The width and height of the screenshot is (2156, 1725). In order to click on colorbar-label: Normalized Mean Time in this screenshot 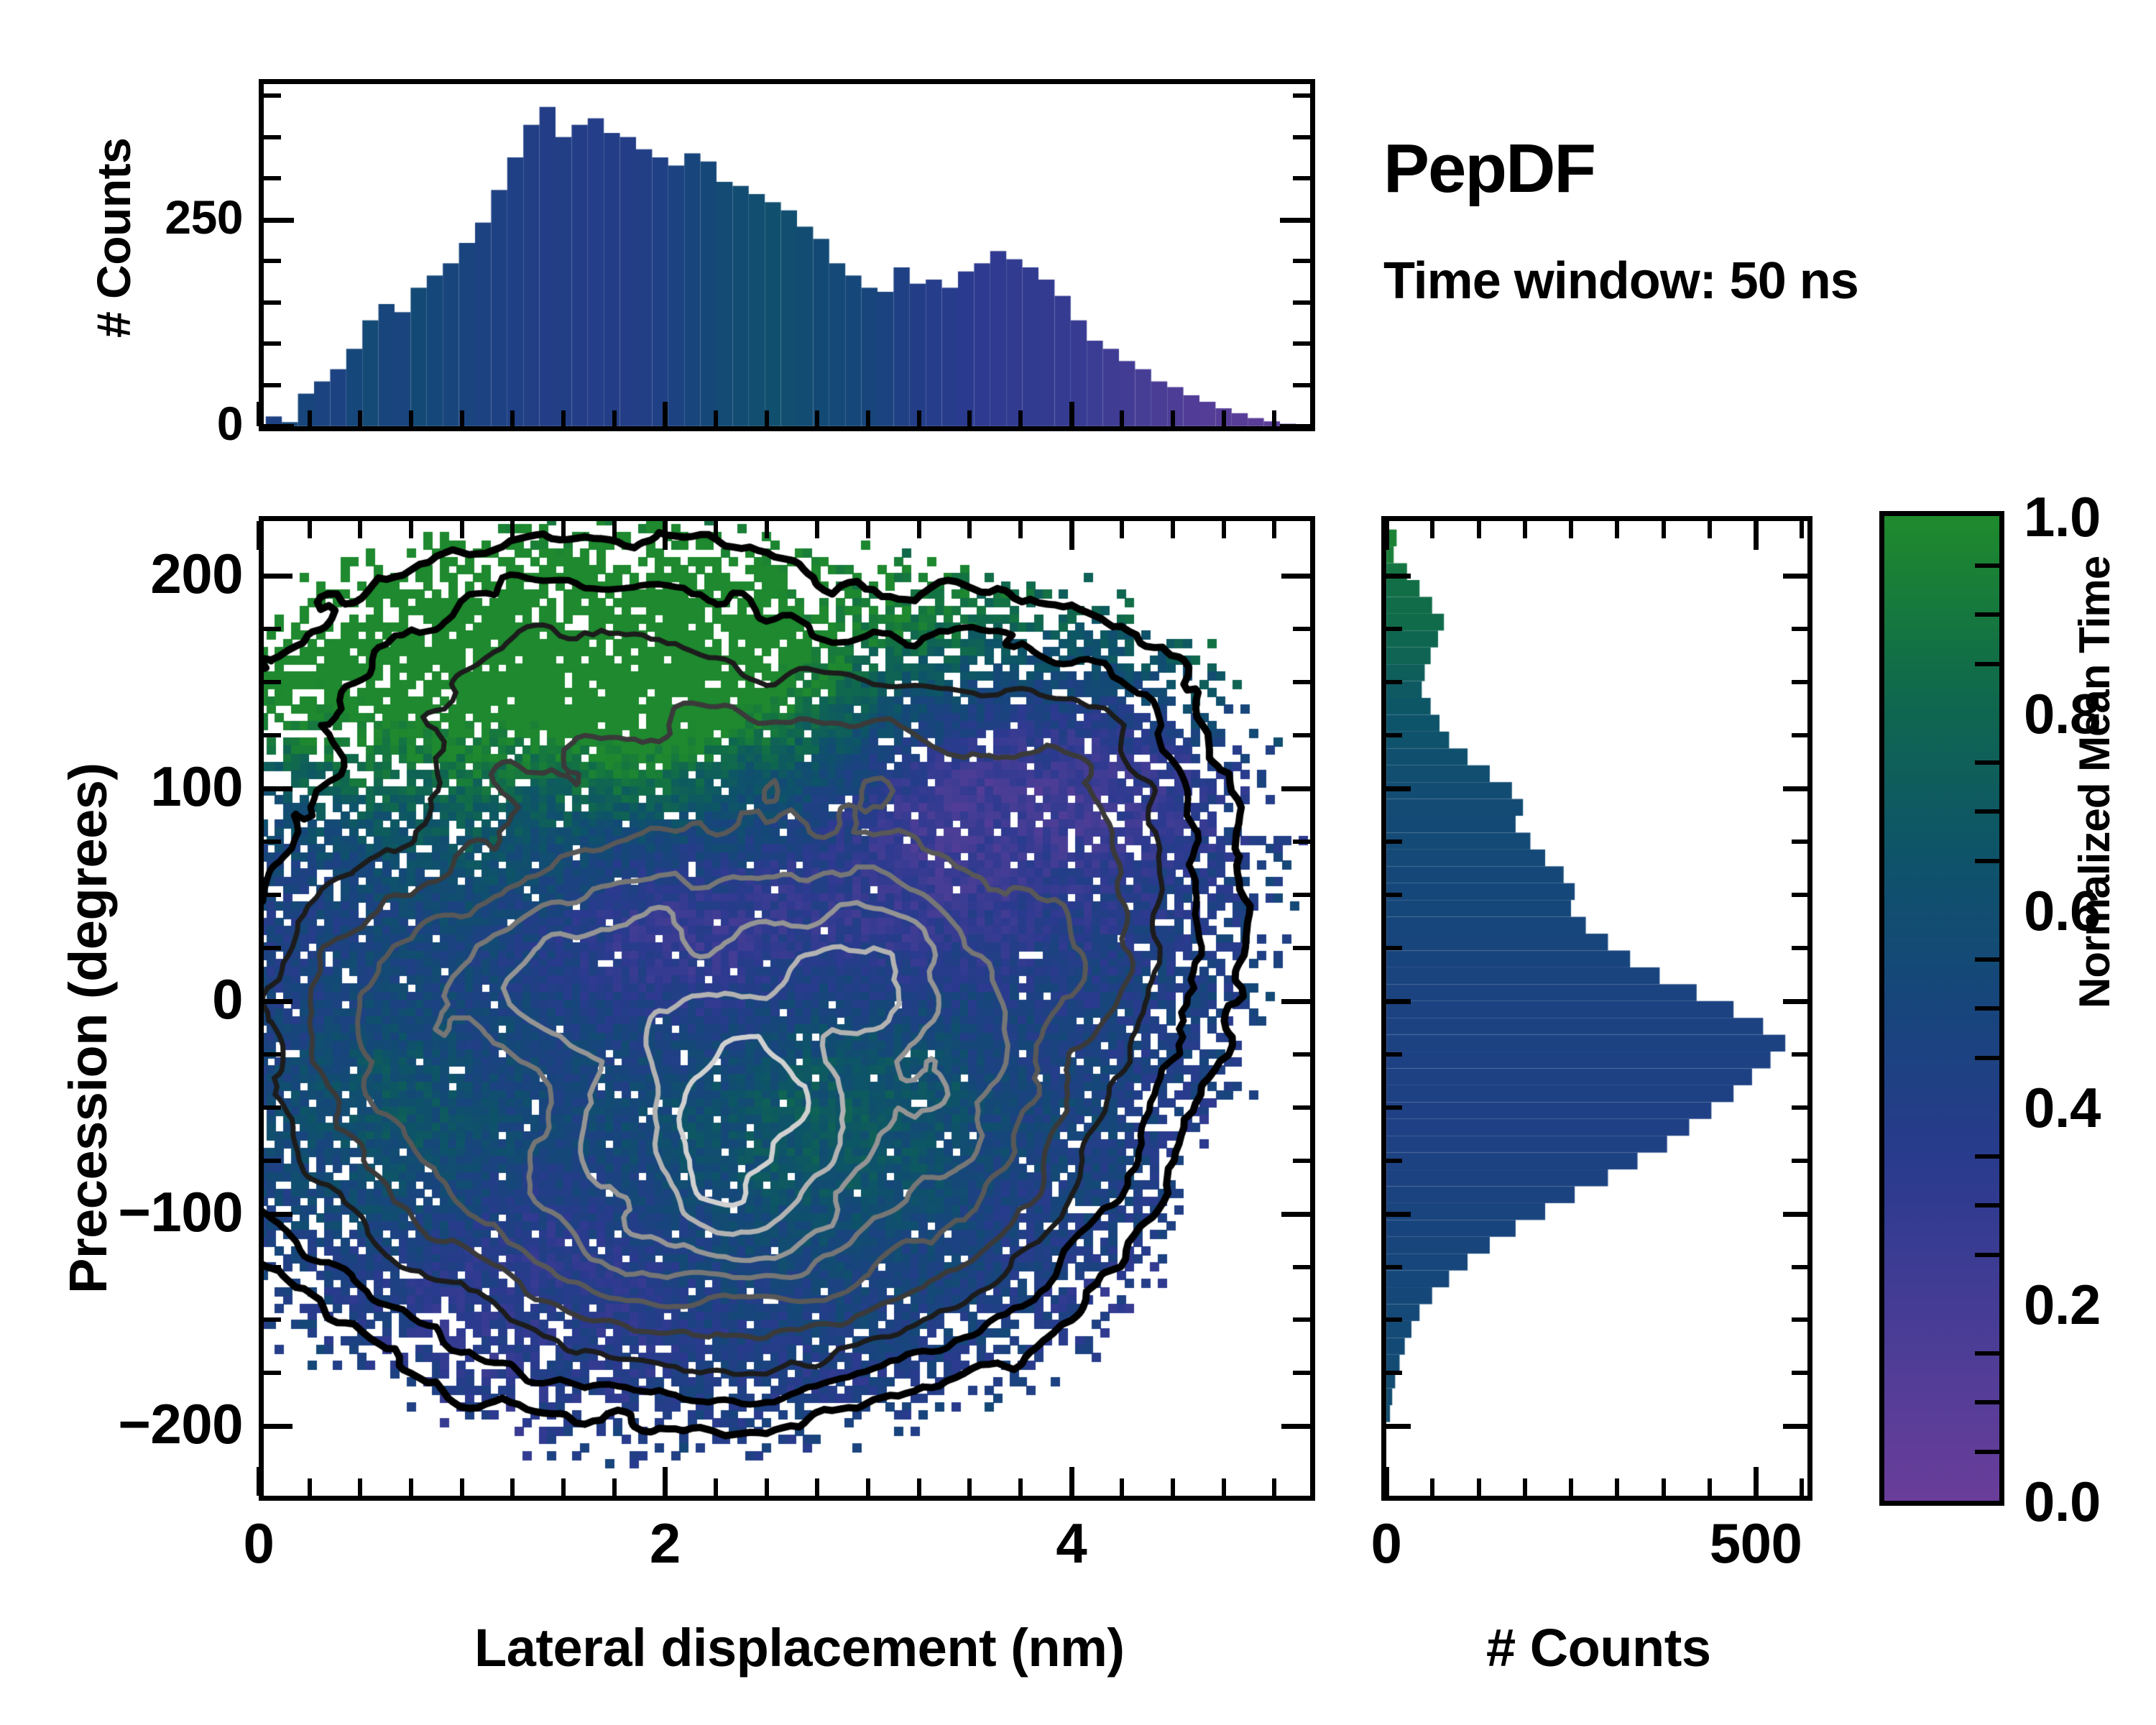, I will do `click(2094, 782)`.